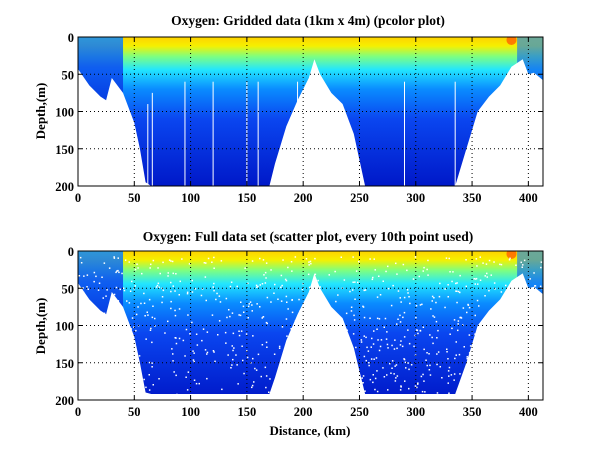 This screenshot has height=451, width=600. I want to click on x-tick-label: 200, so click(303, 412).